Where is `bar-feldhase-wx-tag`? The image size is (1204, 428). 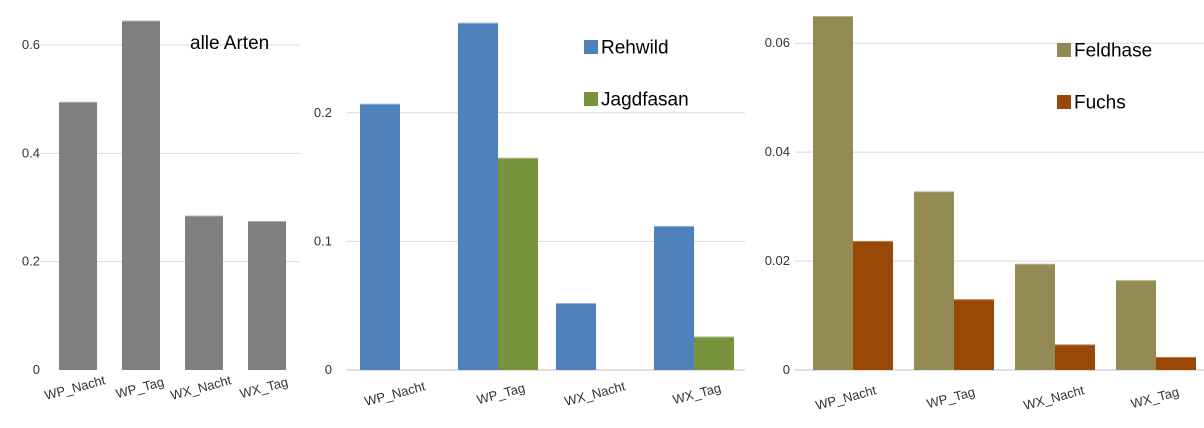 bar-feldhase-wx-tag is located at coordinates (1136, 325).